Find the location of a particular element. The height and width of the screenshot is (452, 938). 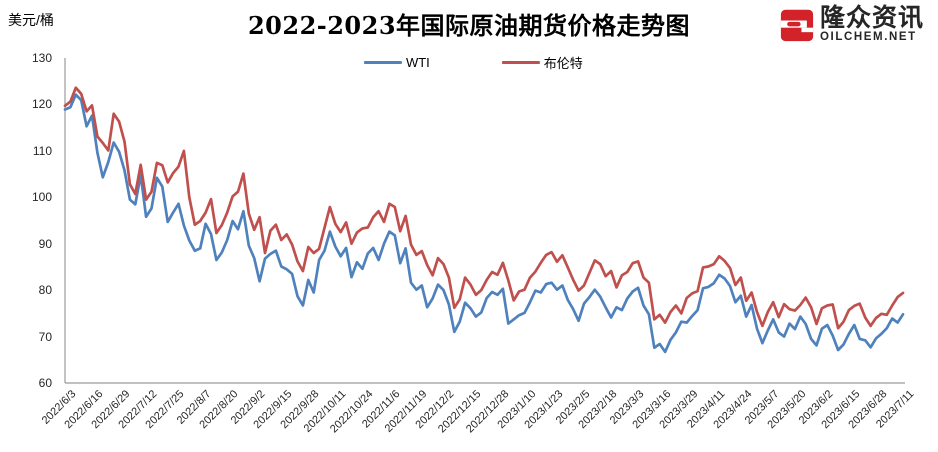

legend-label-wti: WTI is located at coordinates (417, 62).